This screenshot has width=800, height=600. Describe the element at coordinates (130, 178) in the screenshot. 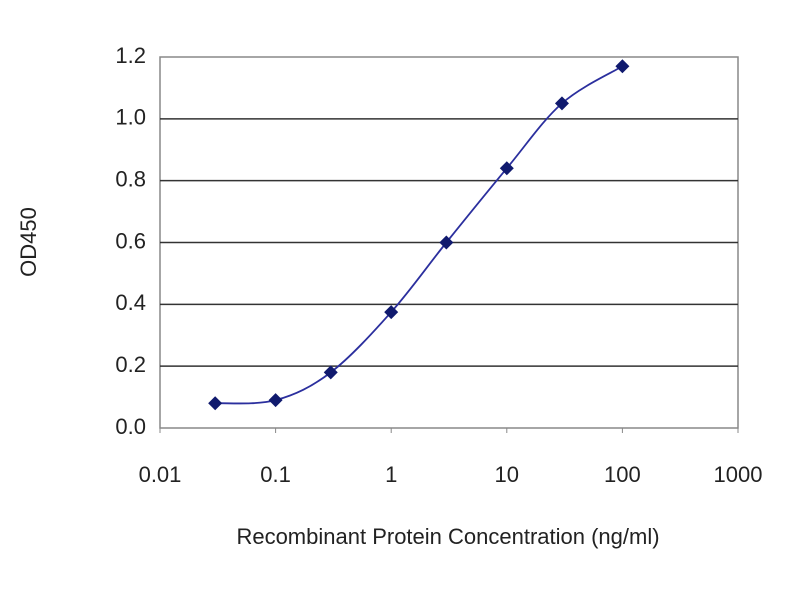

I see `y-tick-label: 0.8` at that location.